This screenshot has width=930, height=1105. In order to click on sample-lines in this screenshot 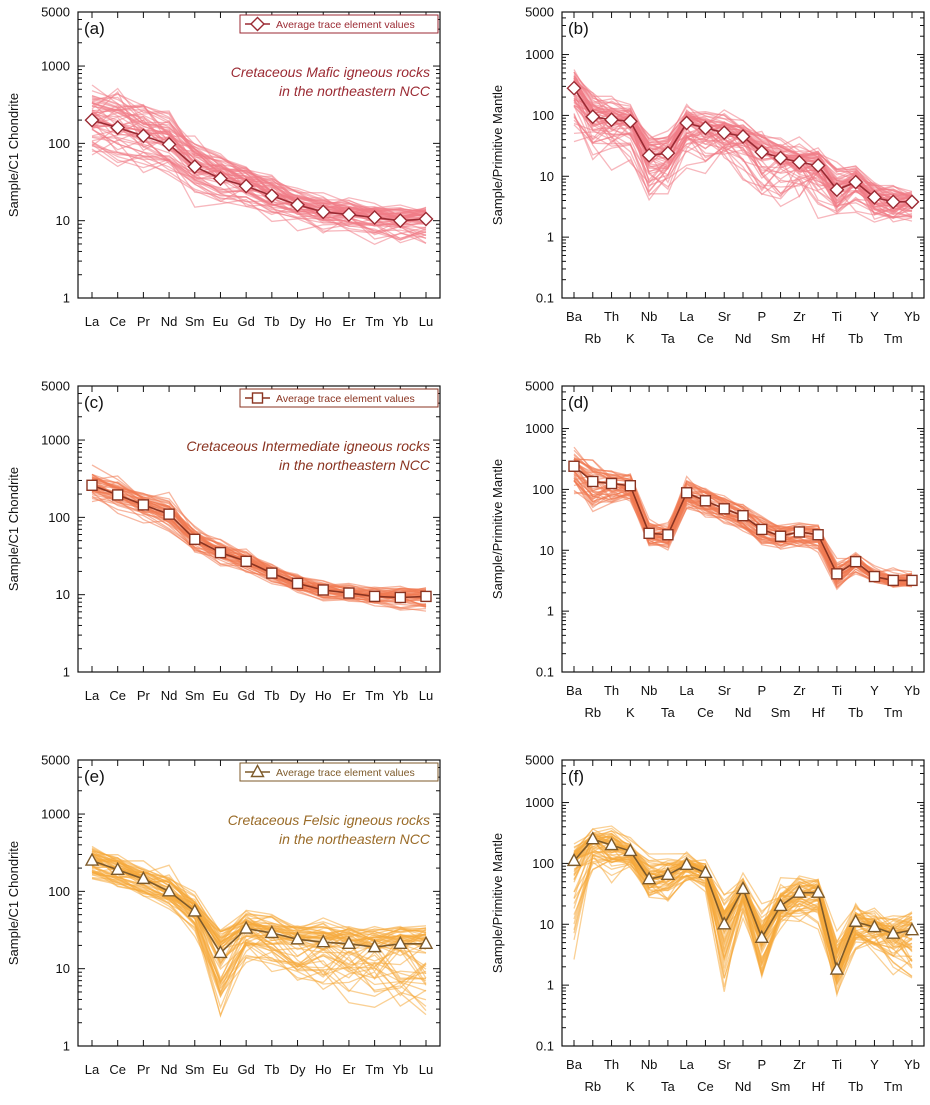, I will do `click(743, 146)`.